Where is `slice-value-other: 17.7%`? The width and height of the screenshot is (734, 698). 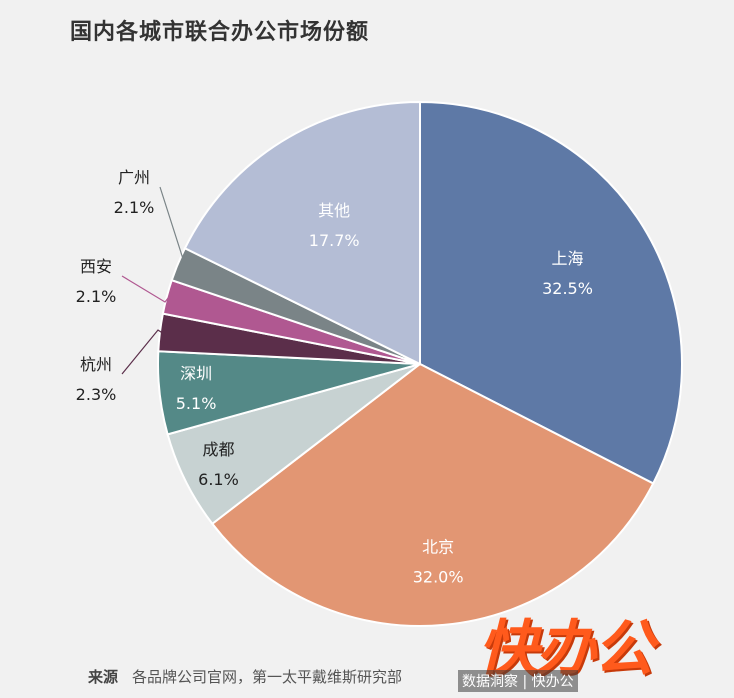 slice-value-other: 17.7% is located at coordinates (334, 240).